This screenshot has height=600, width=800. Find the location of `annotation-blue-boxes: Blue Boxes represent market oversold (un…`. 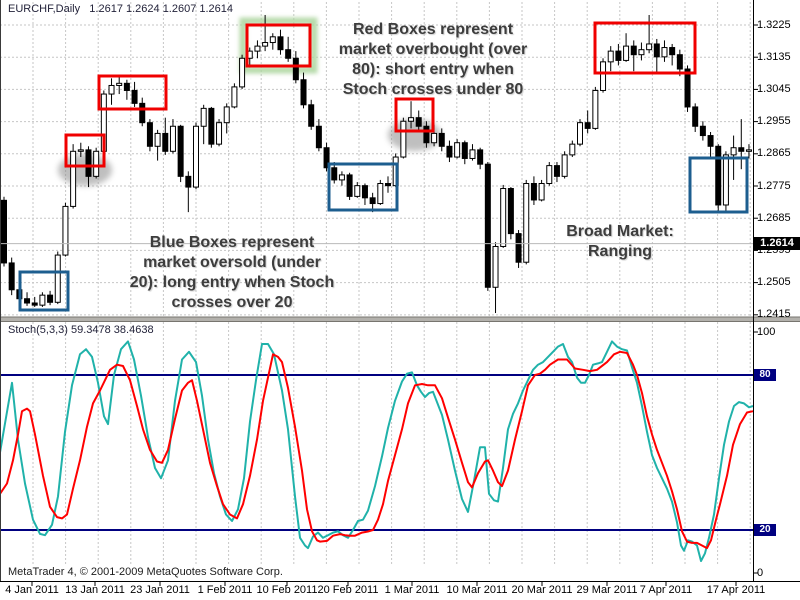

annotation-blue-boxes: Blue Boxes represent market oversold (un… is located at coordinates (232, 272).